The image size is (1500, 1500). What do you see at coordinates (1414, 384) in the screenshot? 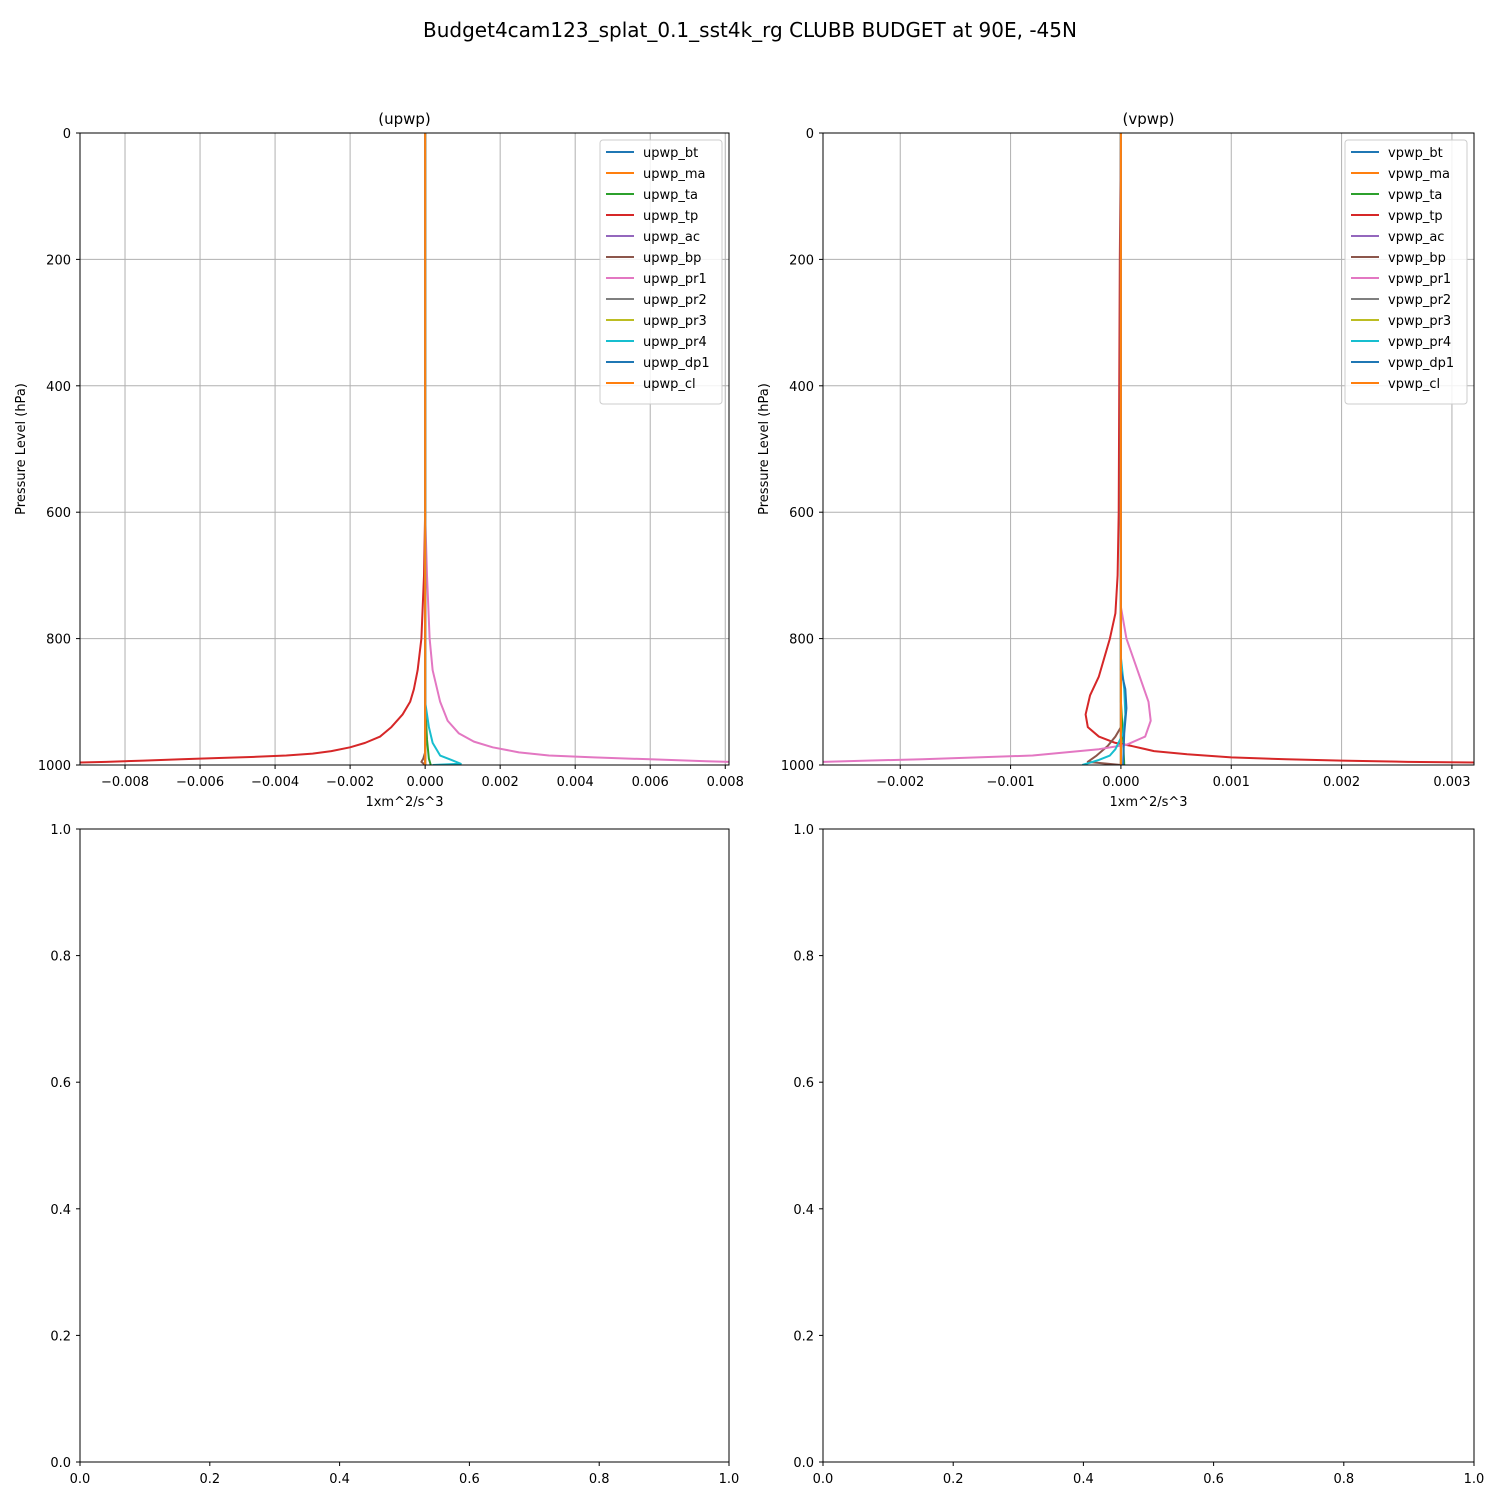
I see `legend-entry: vpwp_cl` at bounding box center [1414, 384].